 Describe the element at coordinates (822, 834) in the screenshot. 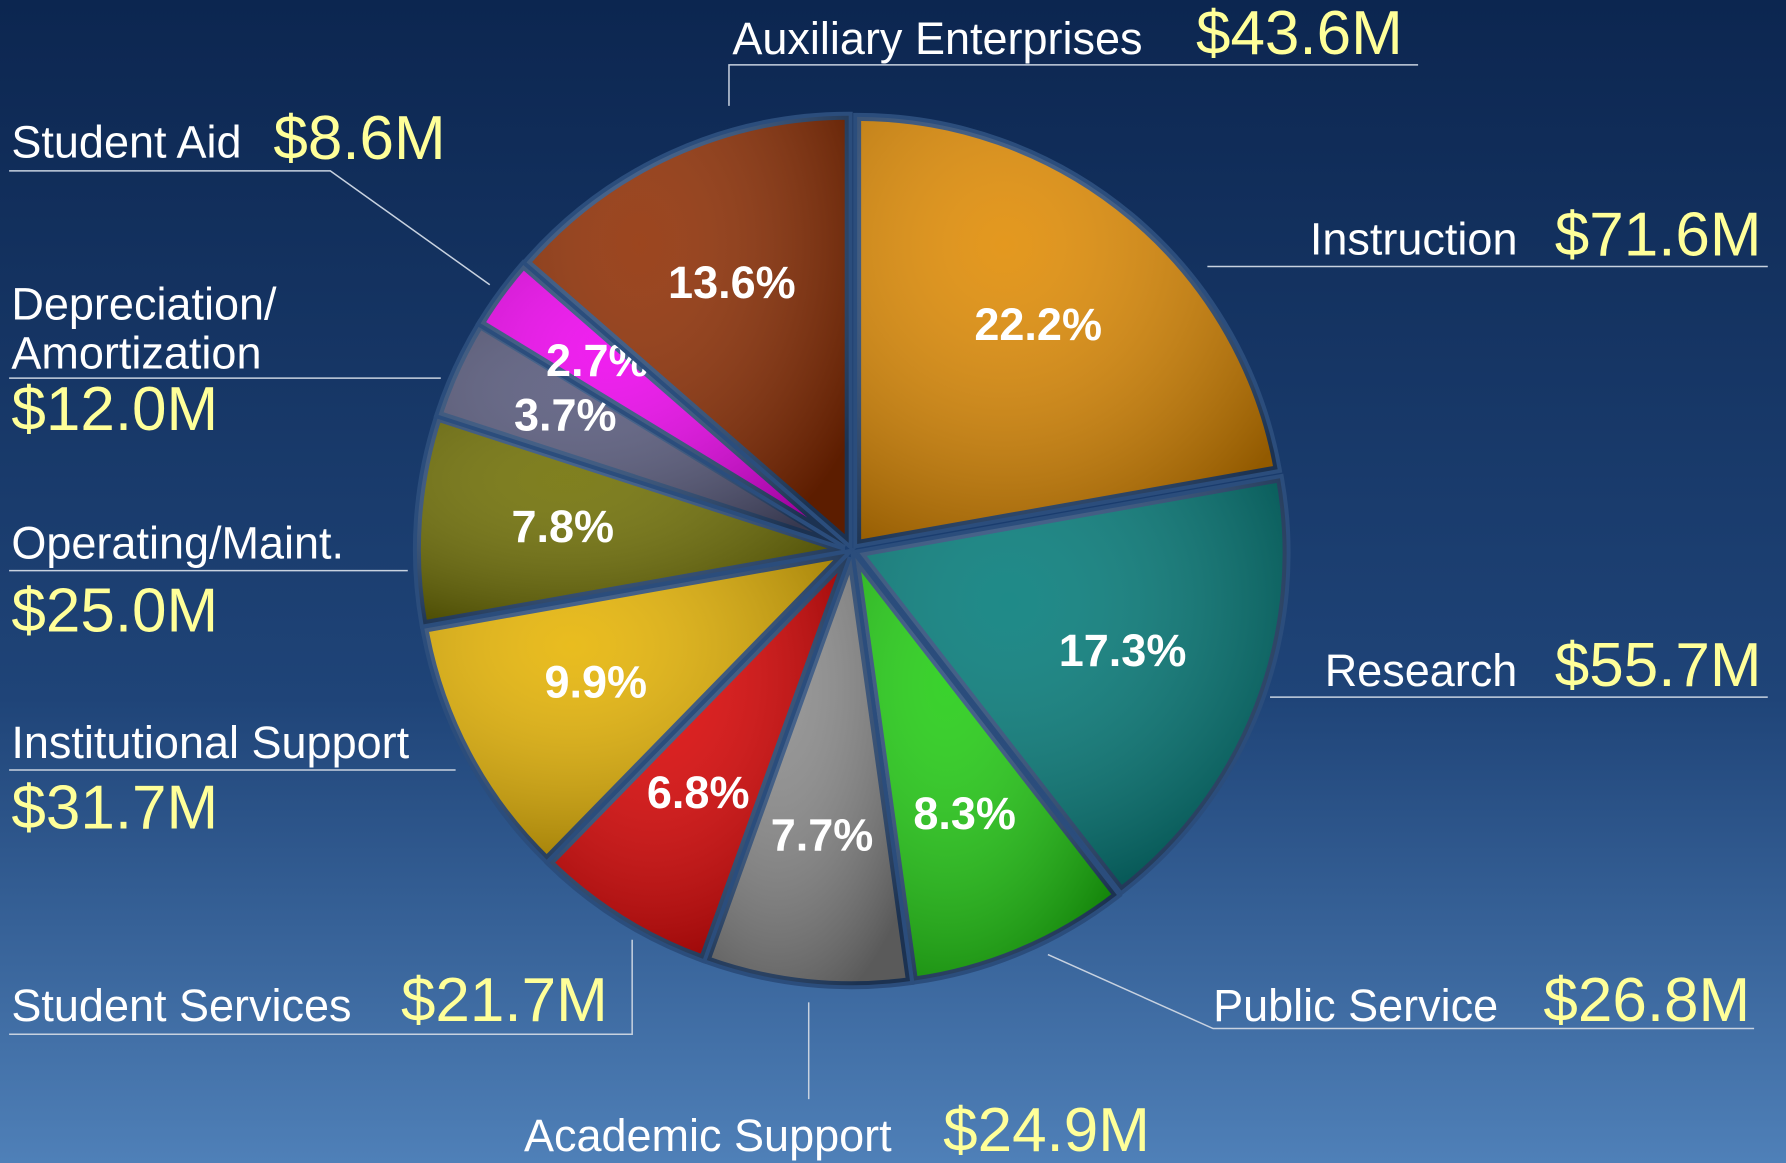

I see `percent-label: 7.7%` at that location.